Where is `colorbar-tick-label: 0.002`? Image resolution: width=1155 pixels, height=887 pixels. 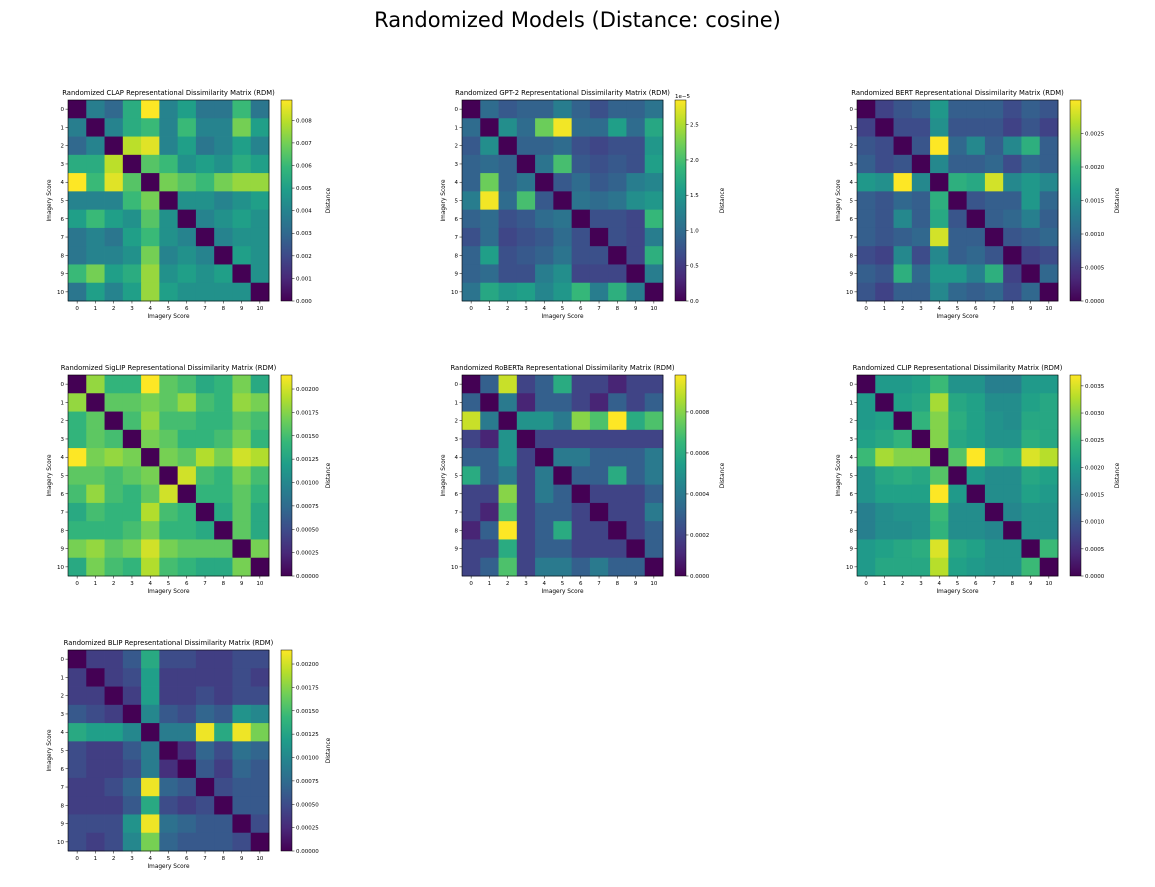
colorbar-tick-label: 0.002 is located at coordinates (304, 257).